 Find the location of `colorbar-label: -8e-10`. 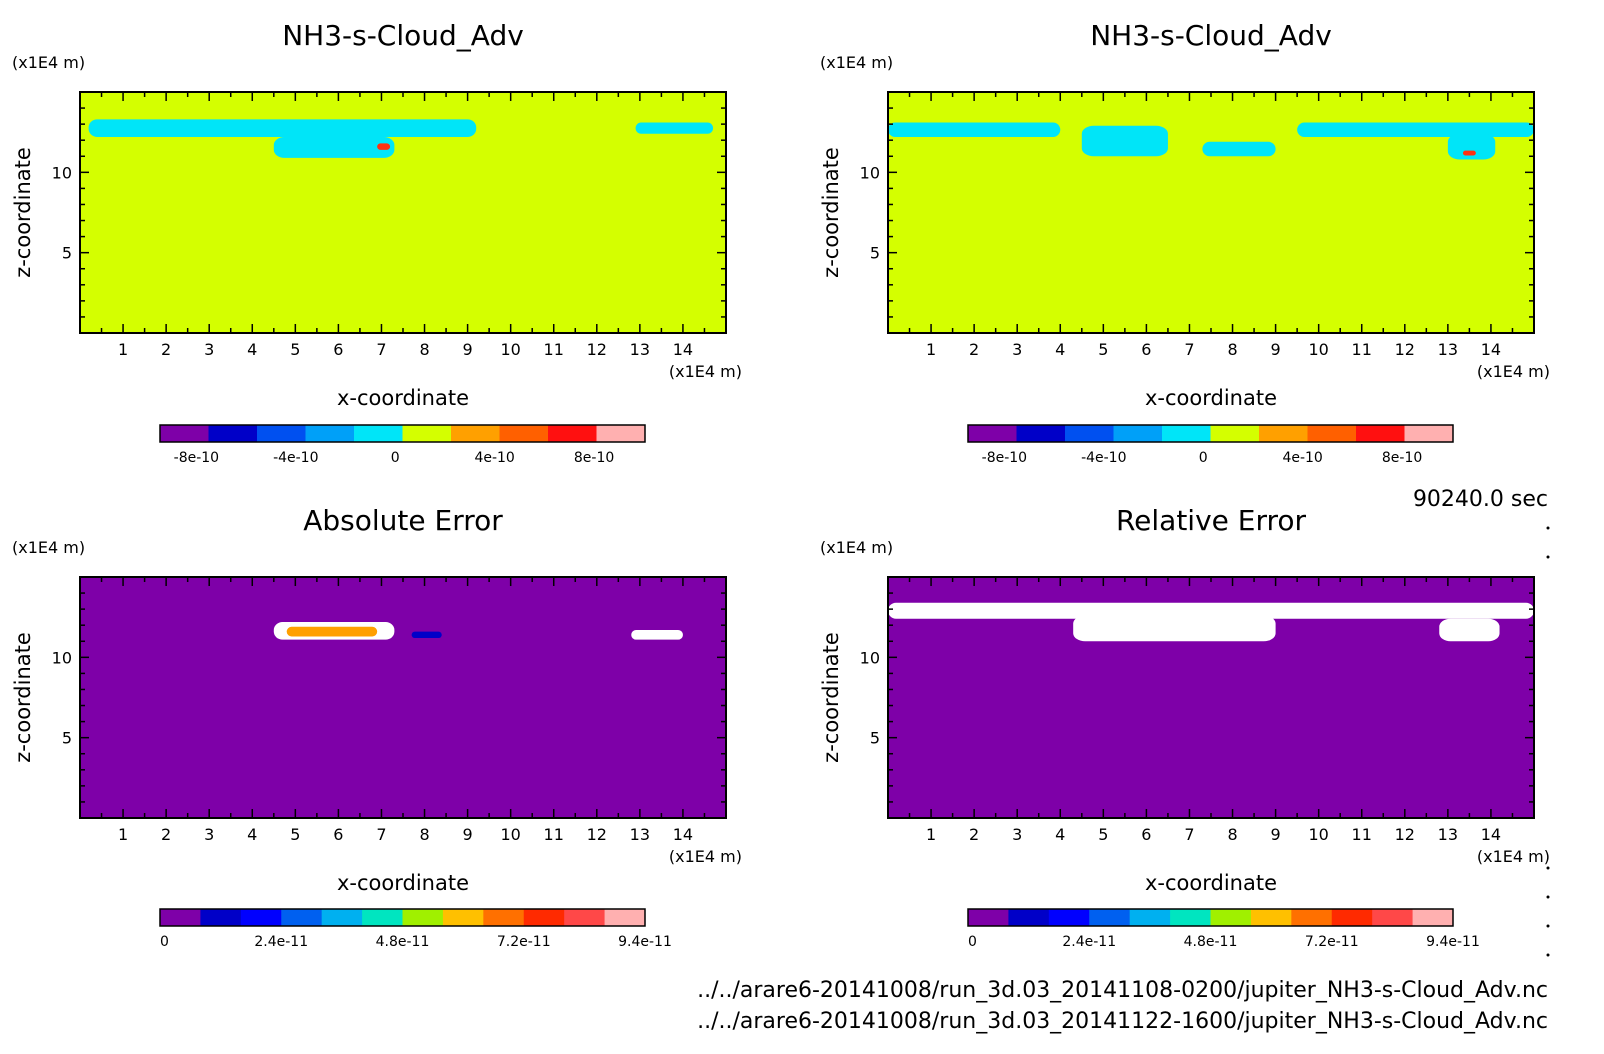

colorbar-label: -8e-10 is located at coordinates (1004, 458).